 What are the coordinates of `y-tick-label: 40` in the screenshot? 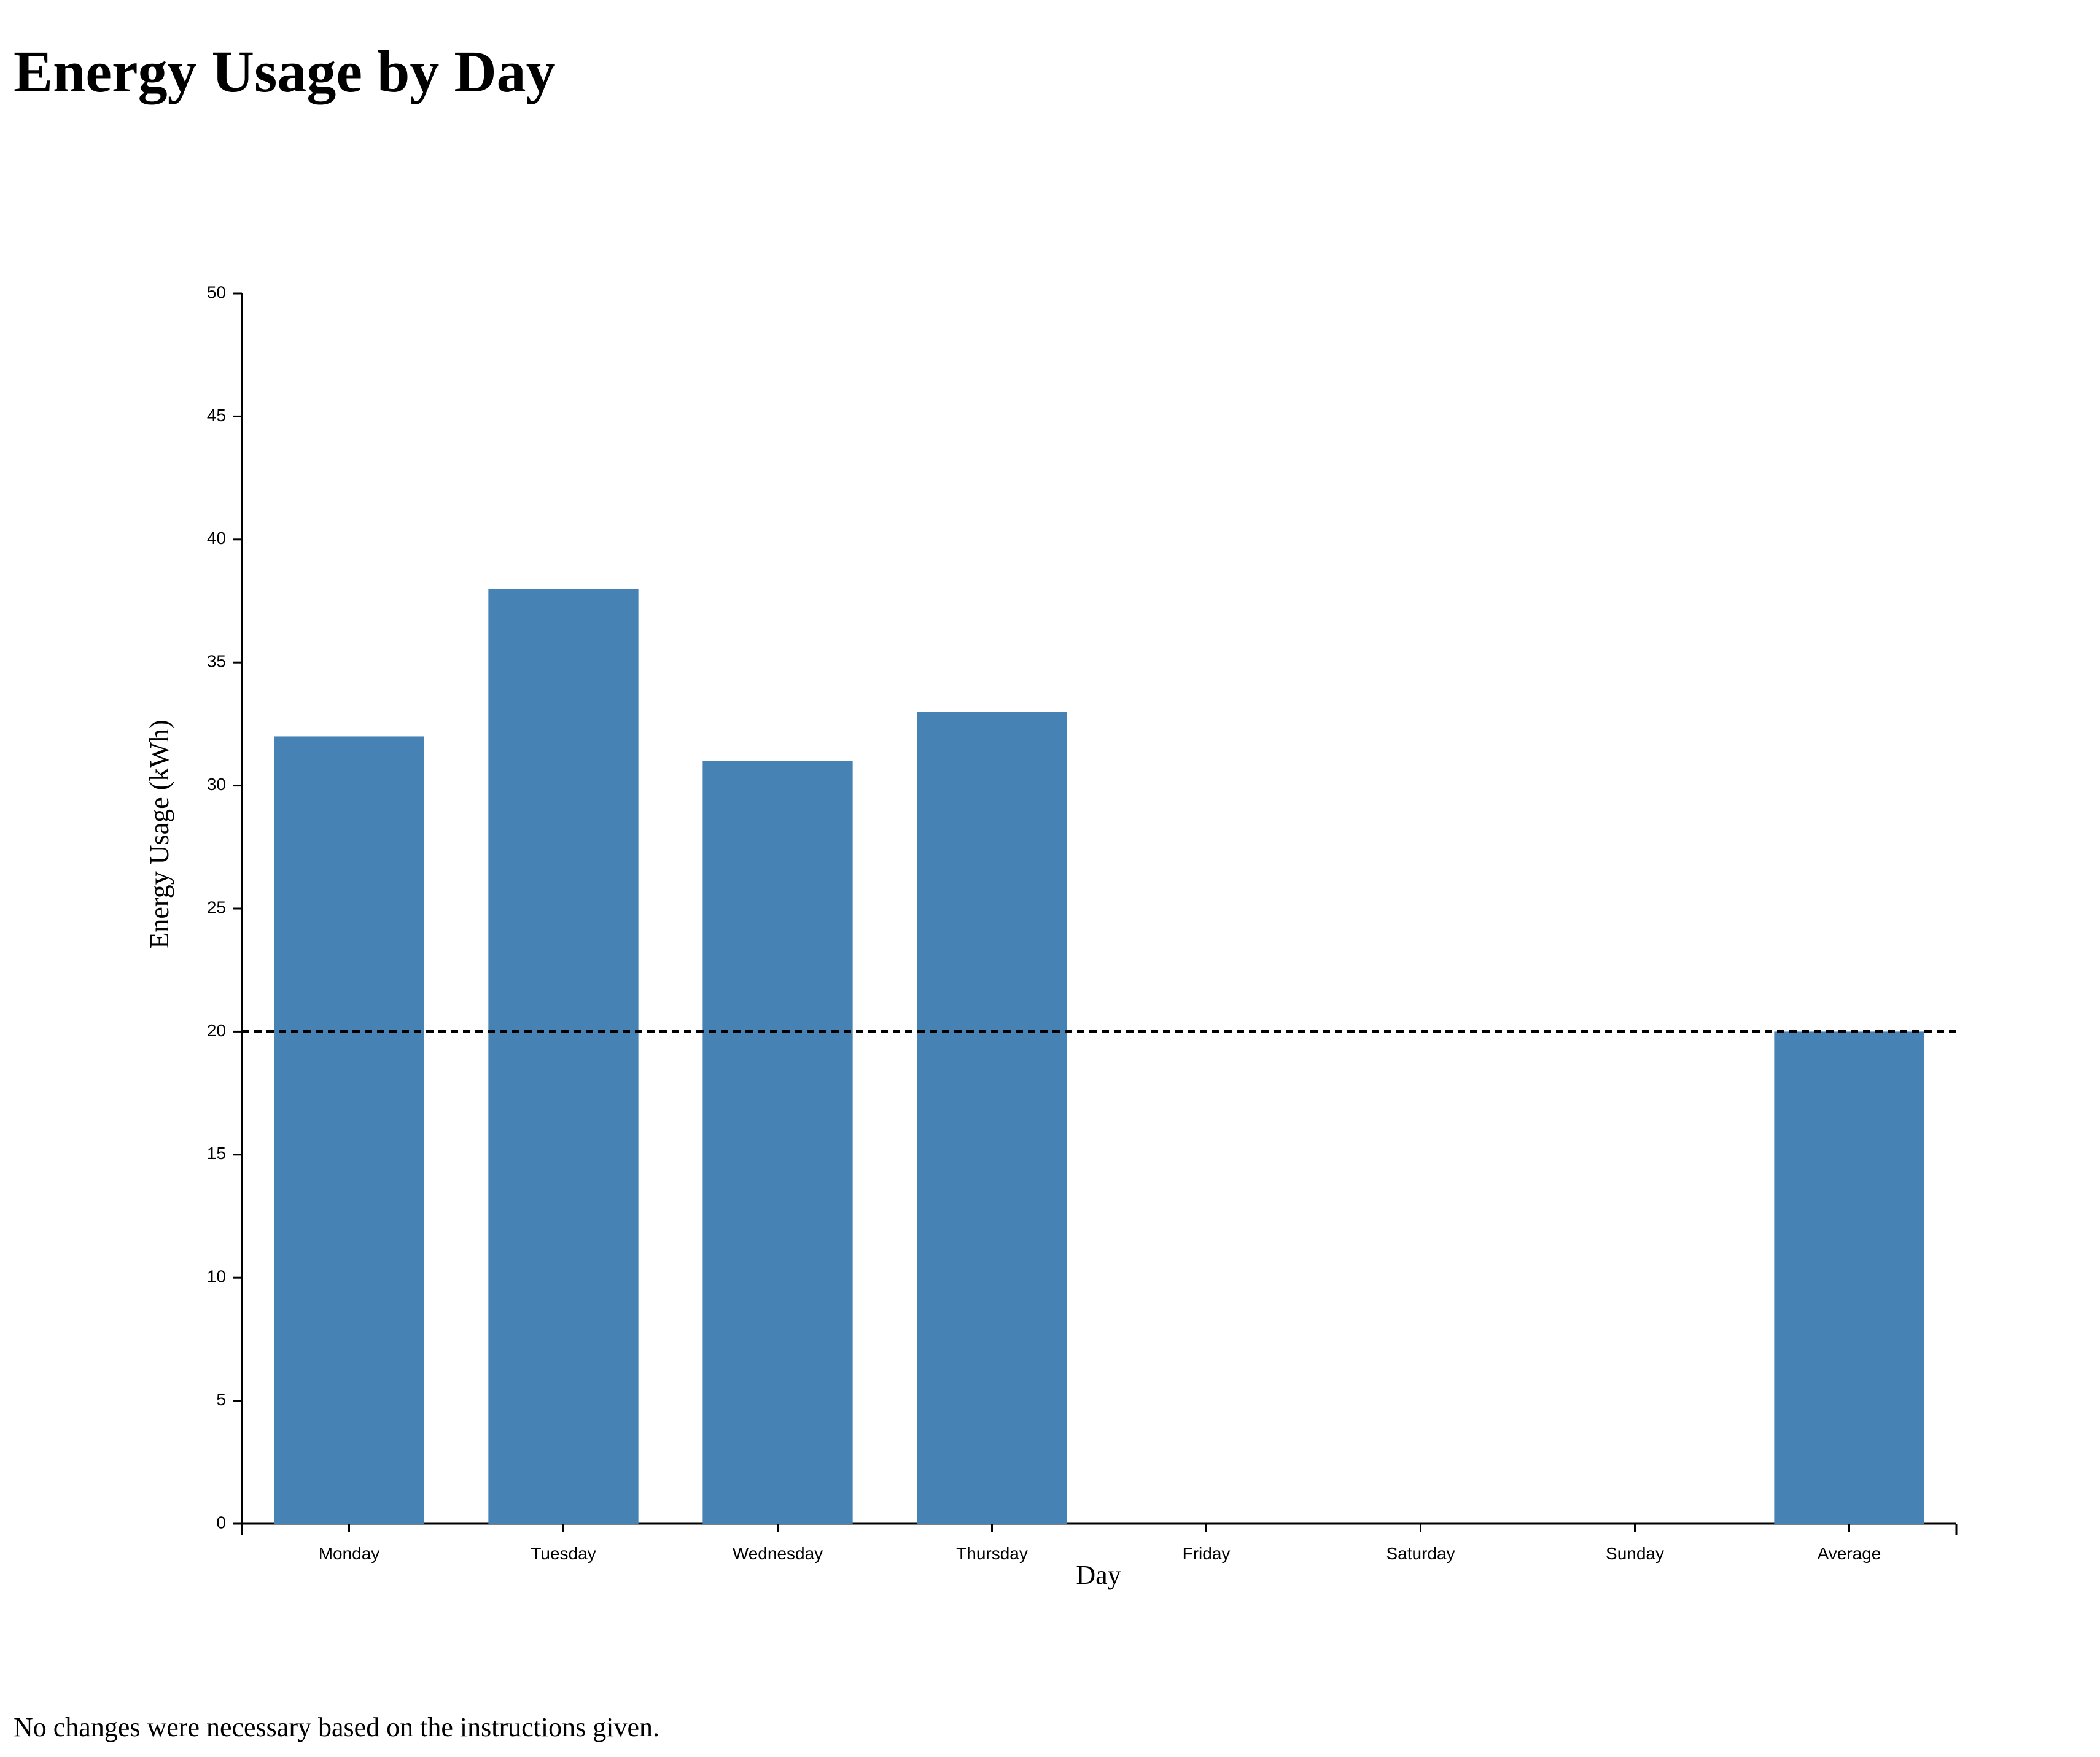 It's located at (216, 538).